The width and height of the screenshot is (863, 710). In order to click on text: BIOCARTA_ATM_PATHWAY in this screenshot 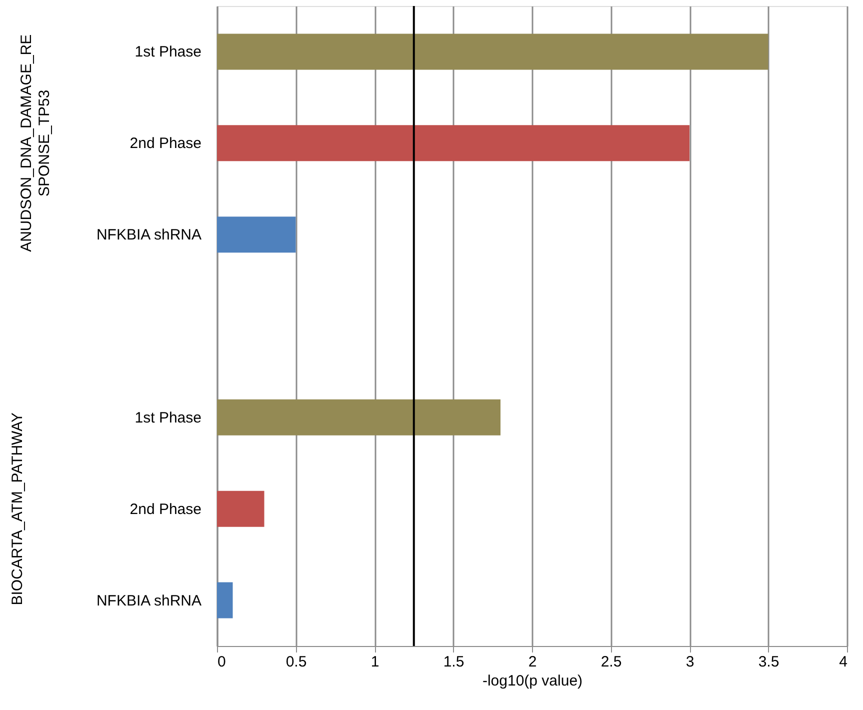, I will do `click(17, 509)`.